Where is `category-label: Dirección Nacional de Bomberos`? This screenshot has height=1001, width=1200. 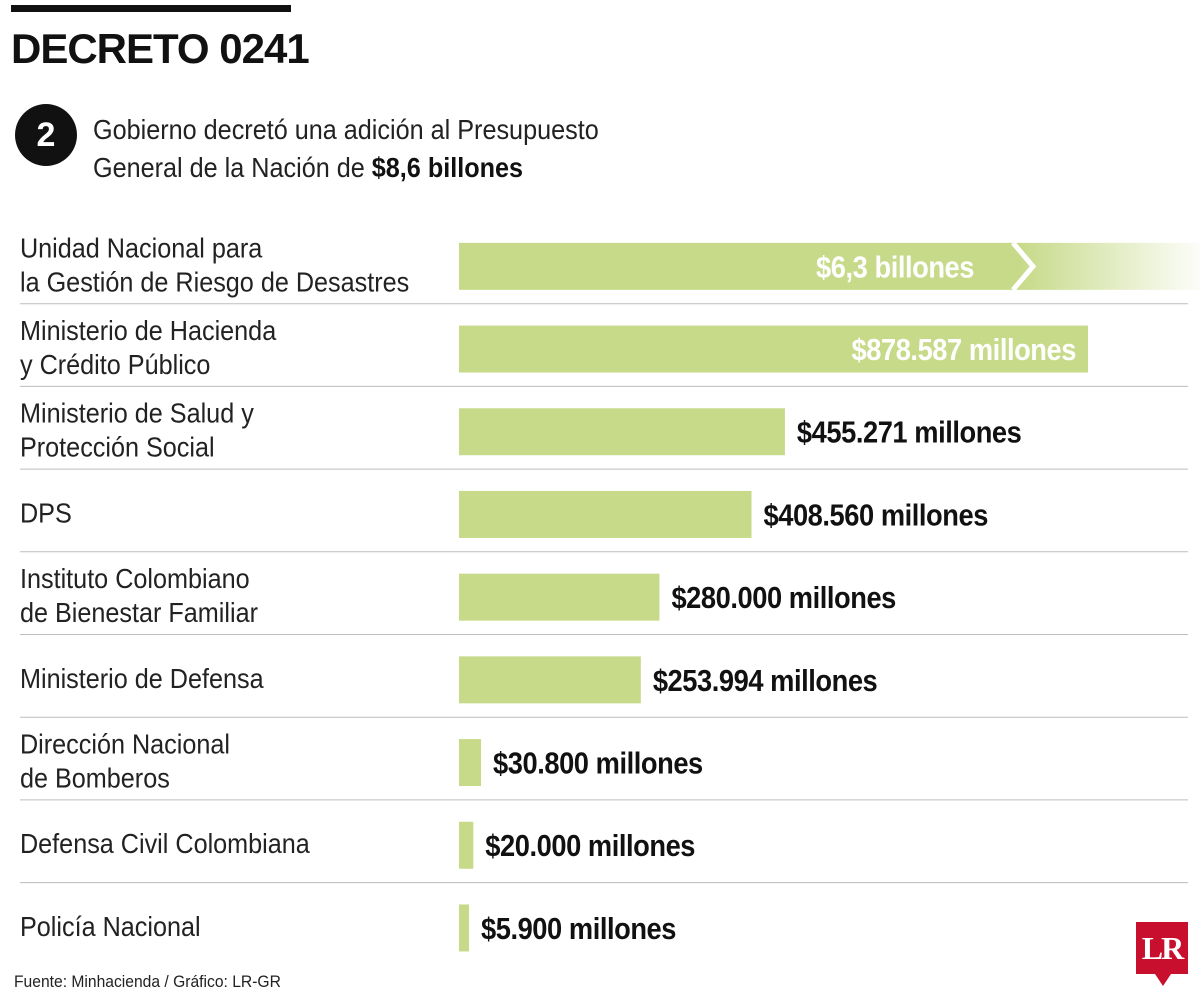 category-label: Dirección Nacional de Bomberos is located at coordinates (125, 761).